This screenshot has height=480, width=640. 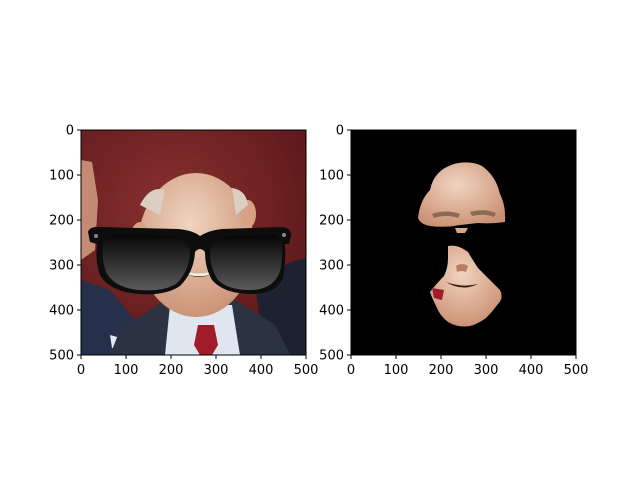 I want to click on sunglasses-icon, so click(x=190, y=260).